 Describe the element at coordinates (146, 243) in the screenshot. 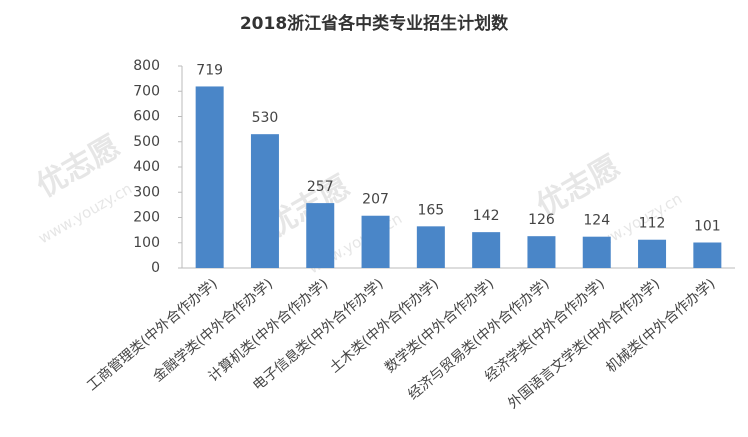

I see `y-tick-label: 100` at that location.